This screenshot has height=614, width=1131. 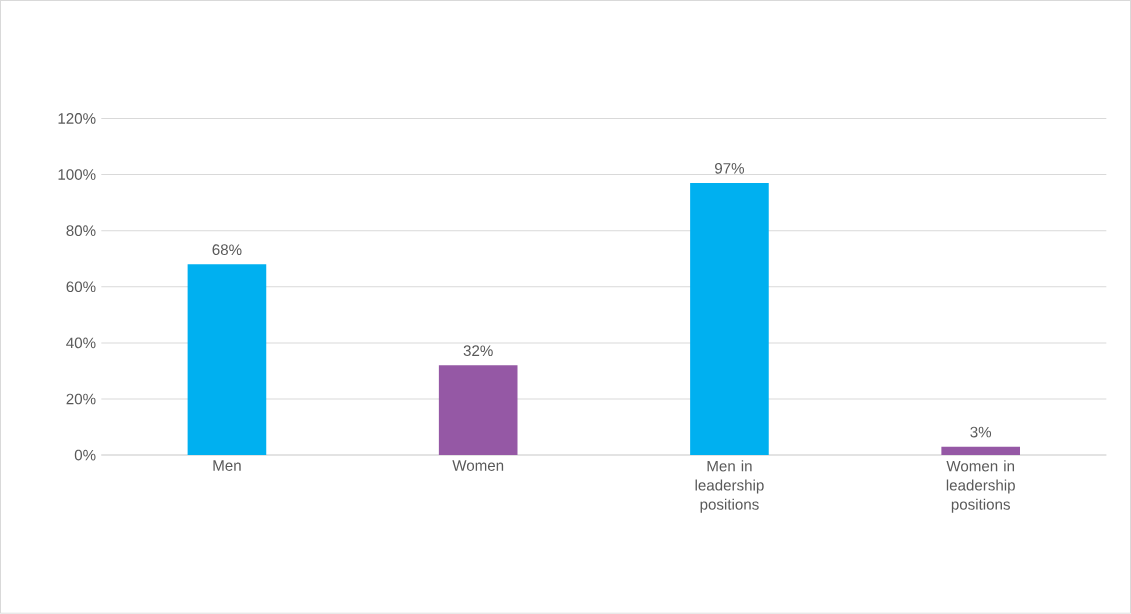 I want to click on data-label: 68%, so click(x=227, y=250).